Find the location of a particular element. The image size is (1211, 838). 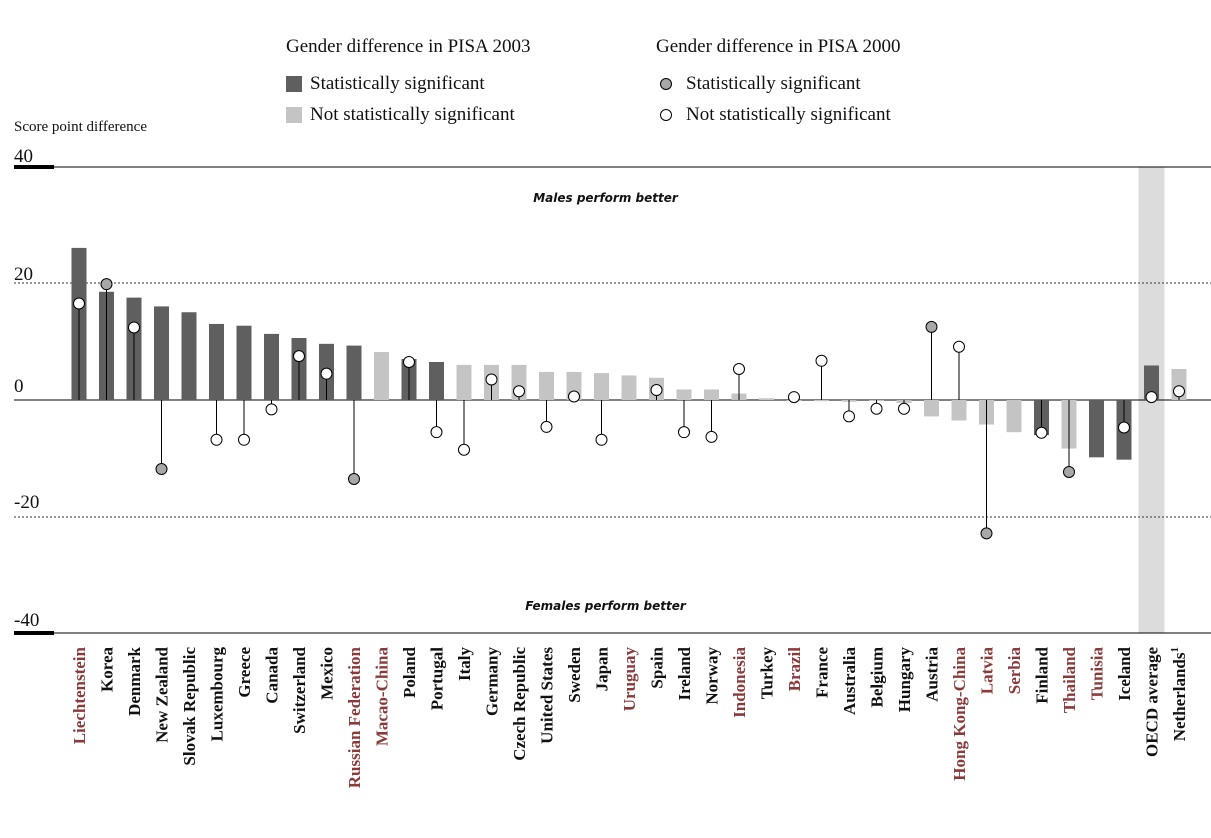

category-label: United States is located at coordinates (547, 695).